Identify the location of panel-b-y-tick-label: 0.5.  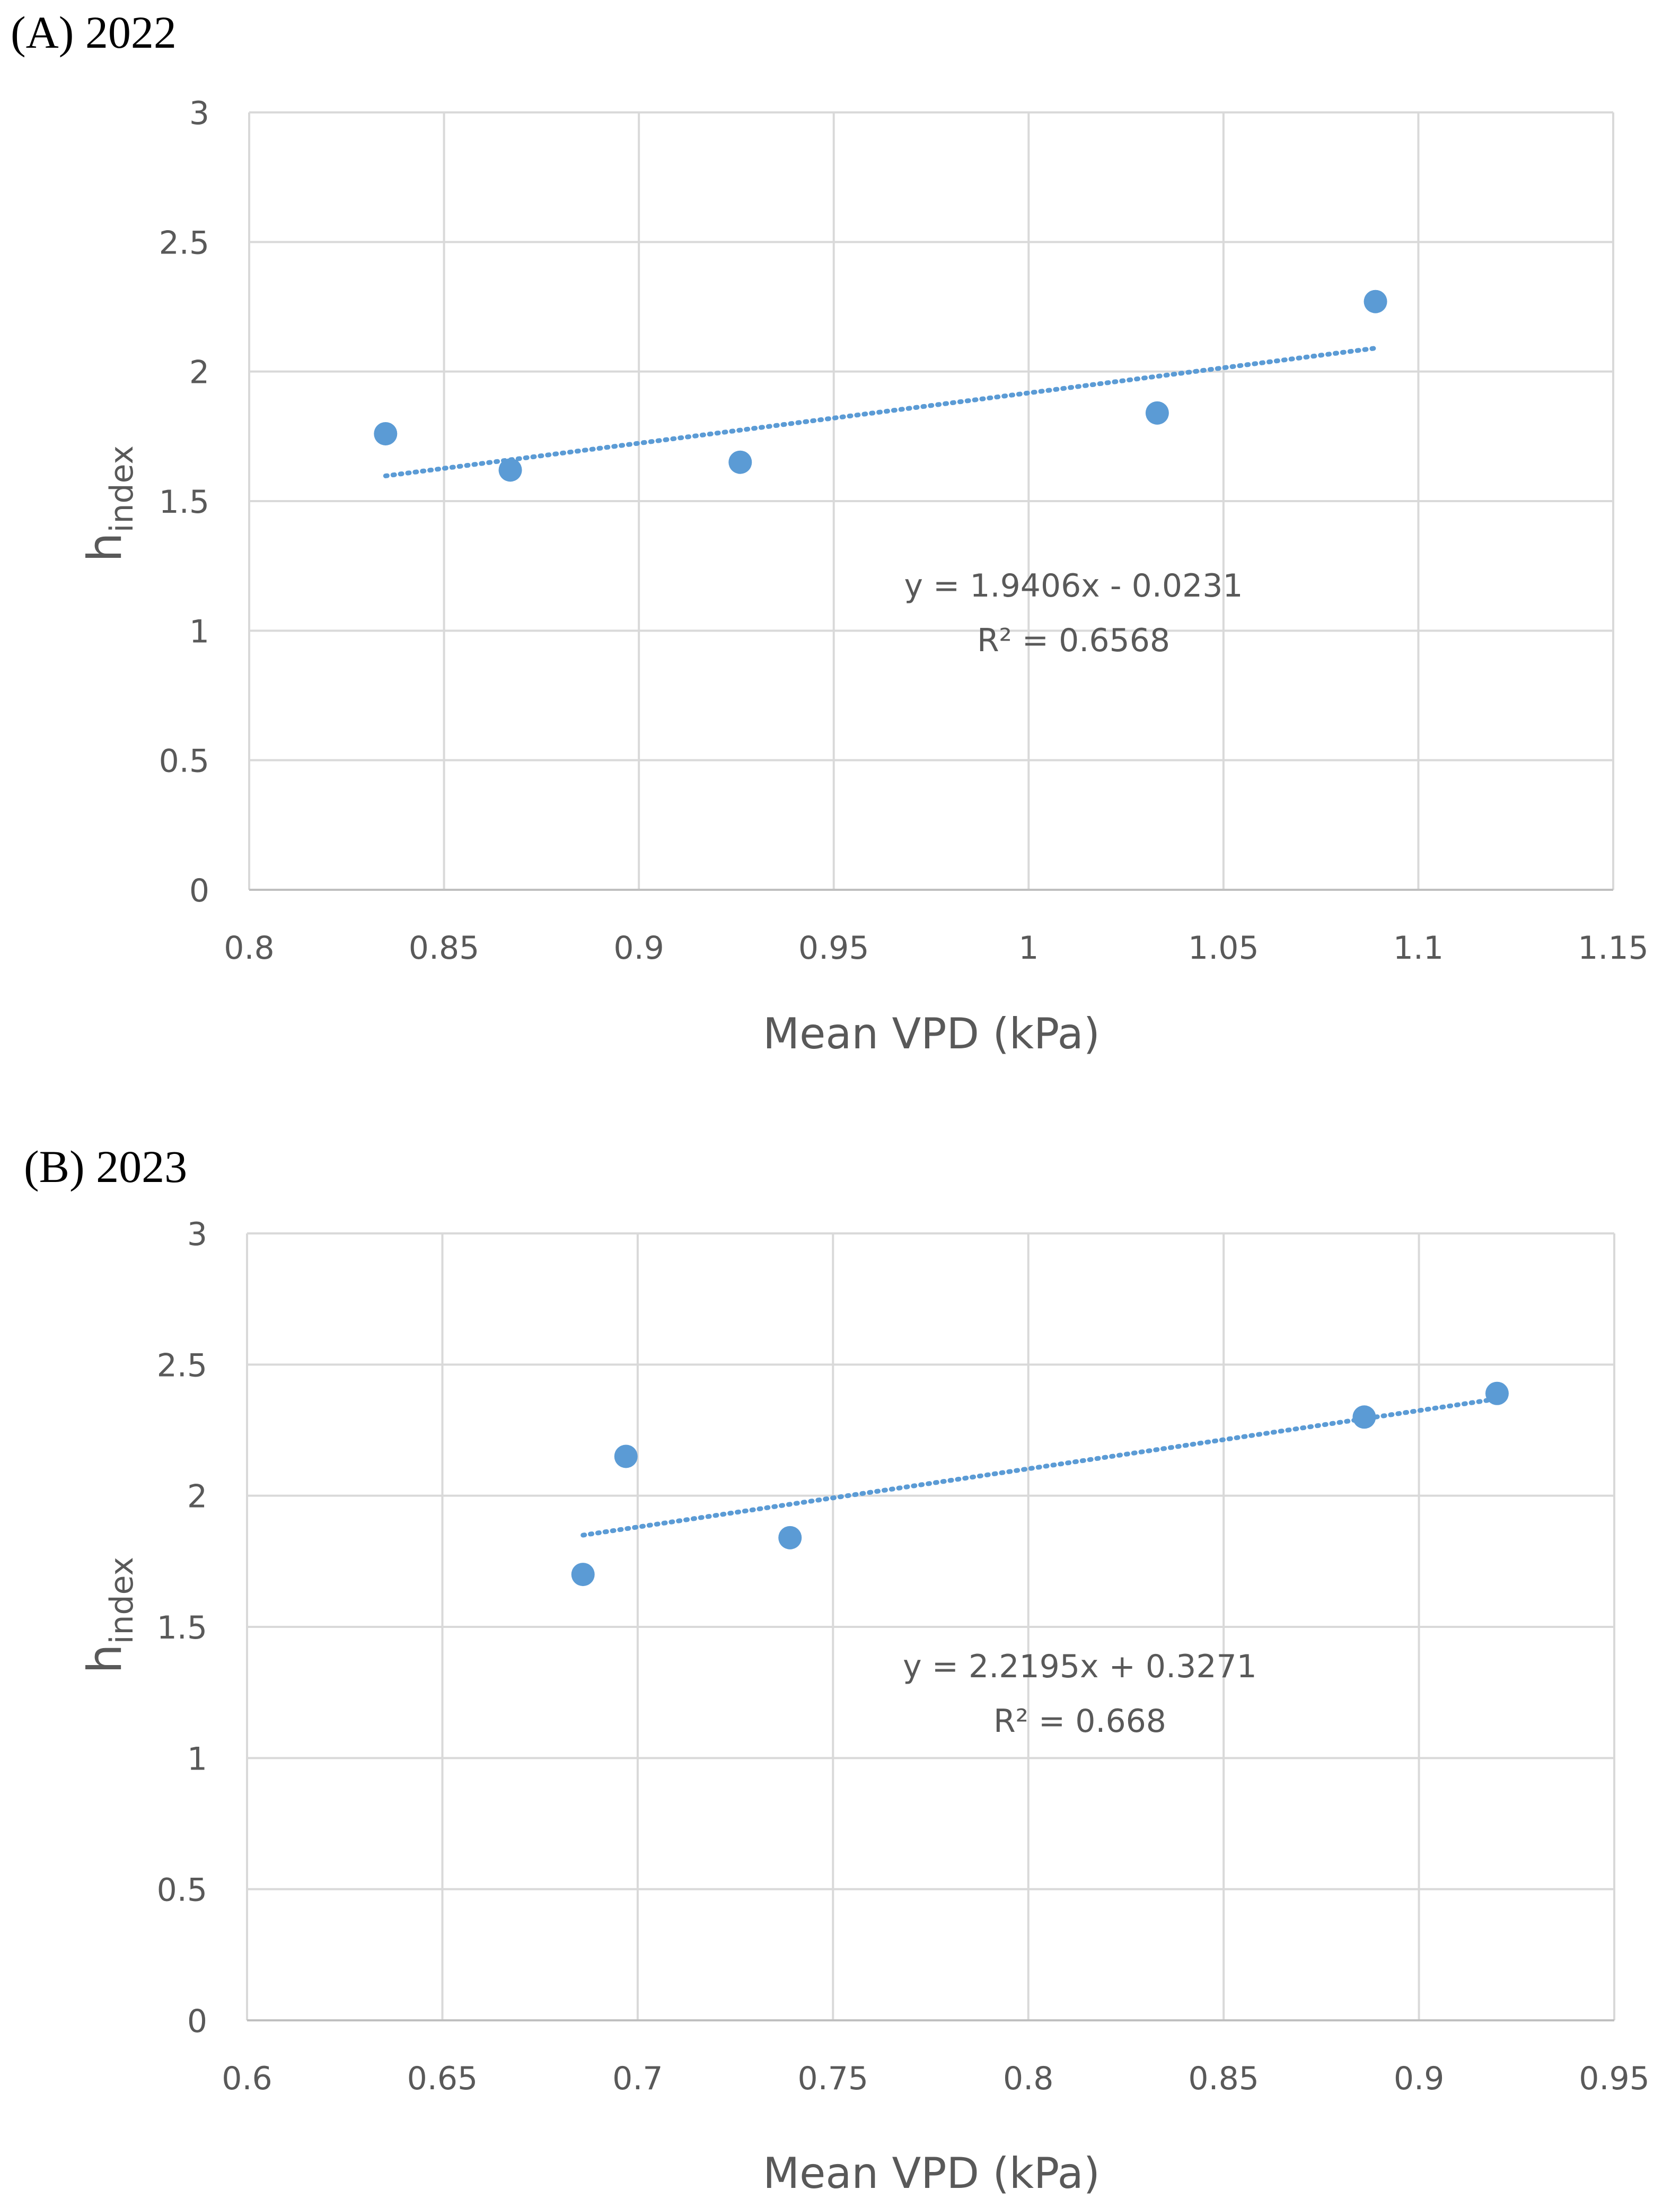
(182, 1890).